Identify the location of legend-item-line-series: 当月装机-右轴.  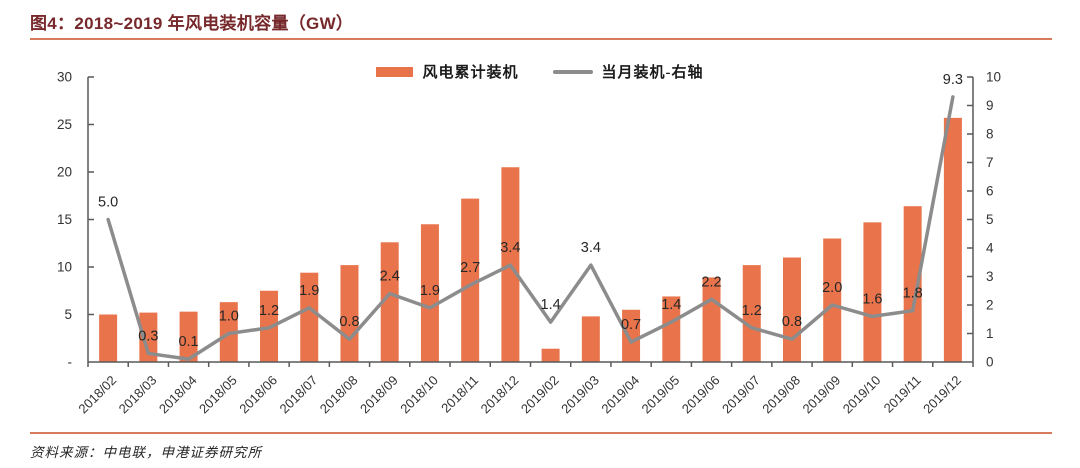
(628, 71).